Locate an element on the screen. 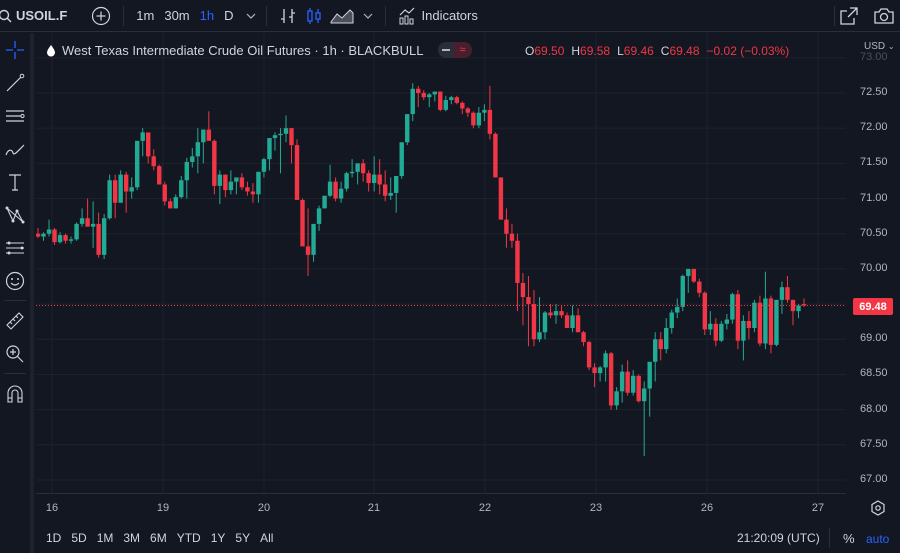 Image resolution: width=900 pixels, height=553 pixels. settings-button is located at coordinates (878, 508).